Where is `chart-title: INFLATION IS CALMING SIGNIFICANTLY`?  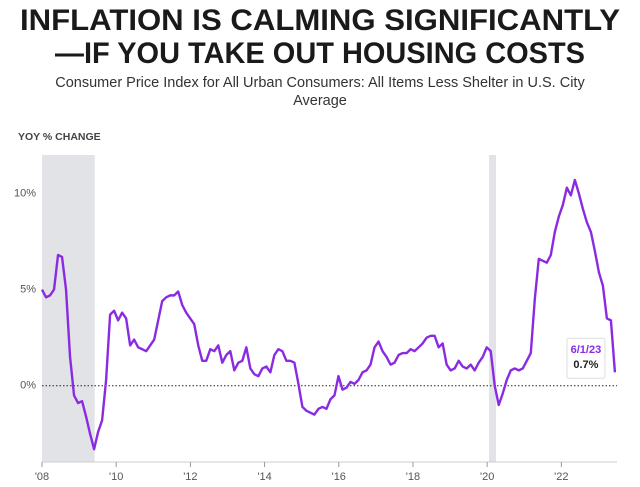
chart-title: INFLATION IS CALMING SIGNIFICANTLY is located at coordinates (320, 20).